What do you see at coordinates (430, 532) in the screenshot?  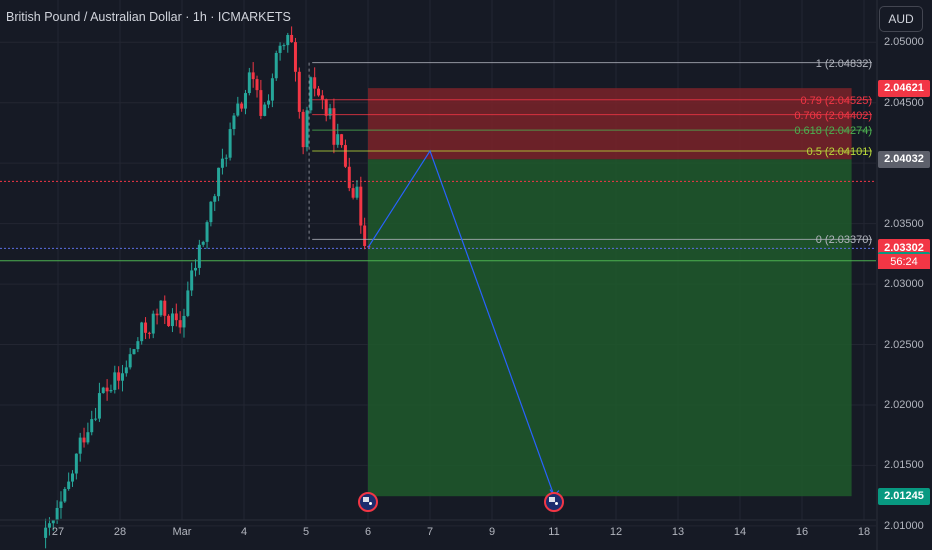 I see `time-tick: 7` at bounding box center [430, 532].